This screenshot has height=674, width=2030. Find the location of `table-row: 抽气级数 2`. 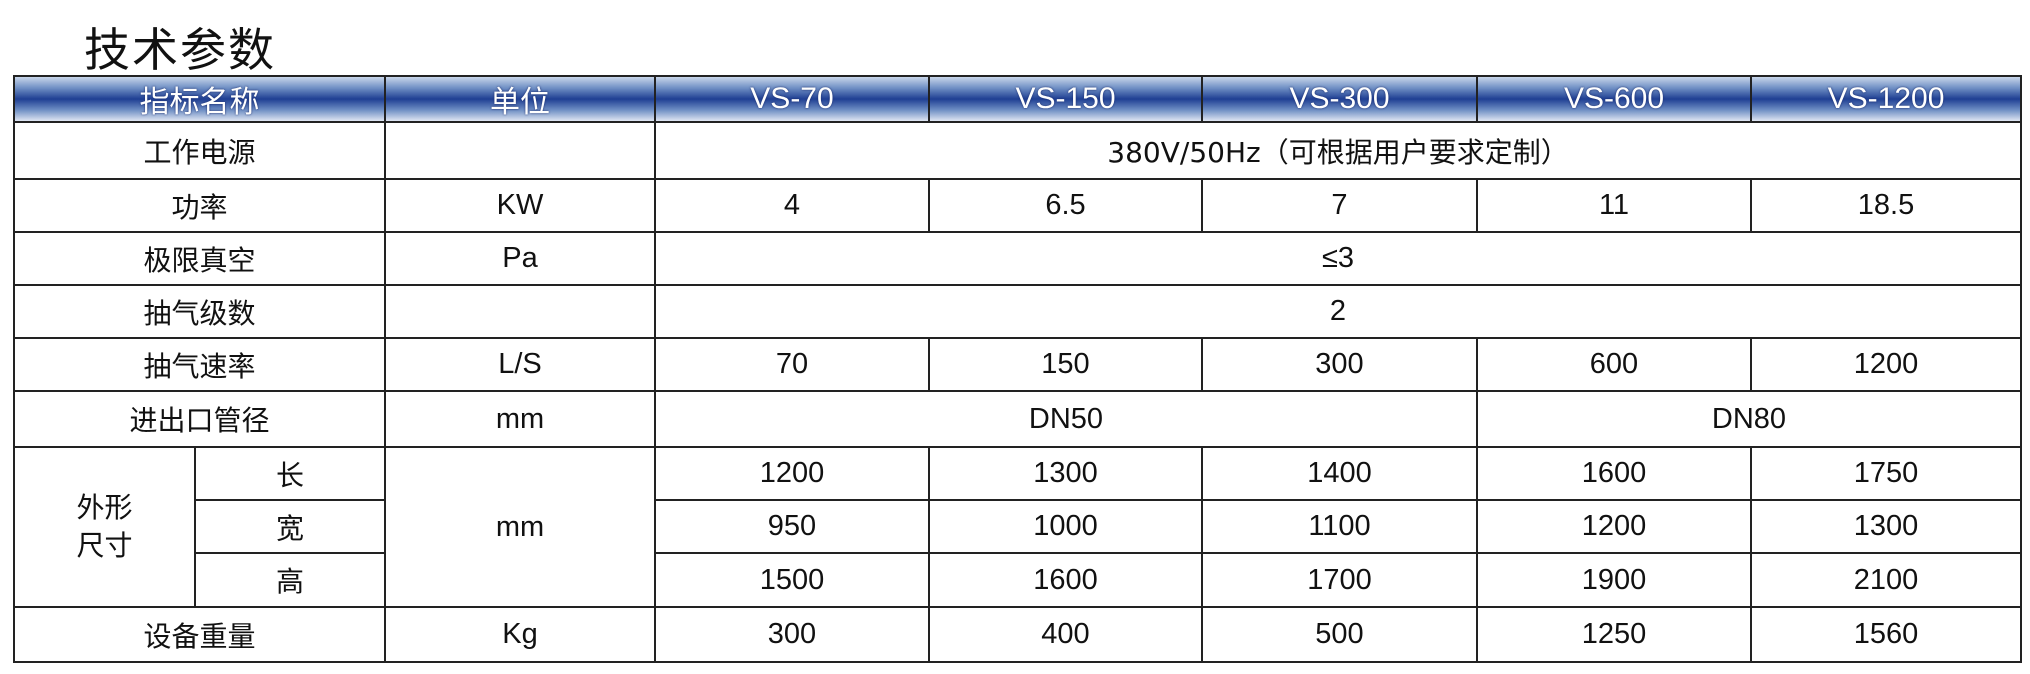

table-row: 抽气级数 2 is located at coordinates (1017, 311).